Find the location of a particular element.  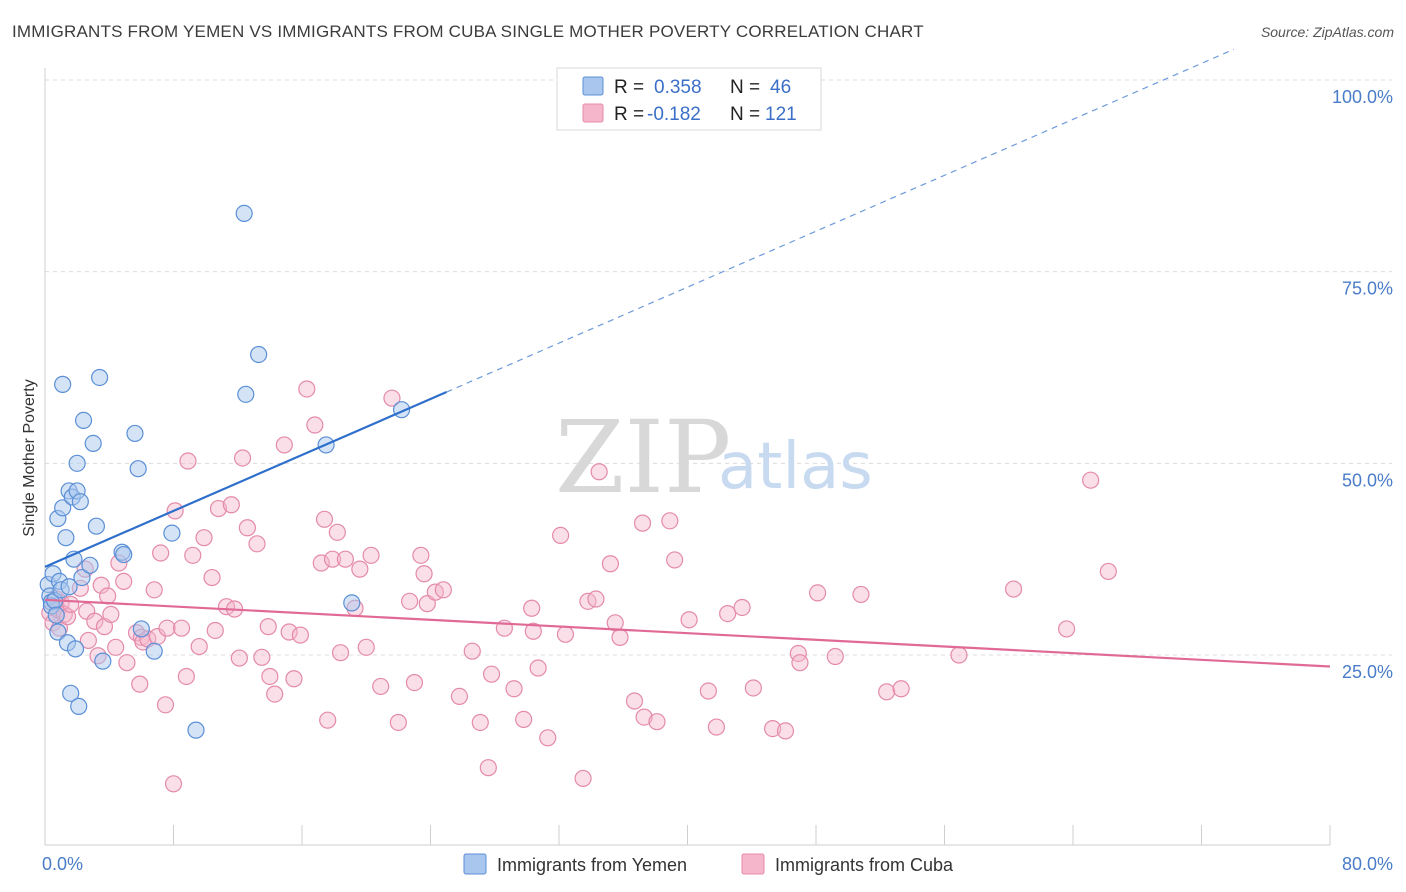

chart-source: Source: ZipAtlas.com is located at coordinates (1327, 32).